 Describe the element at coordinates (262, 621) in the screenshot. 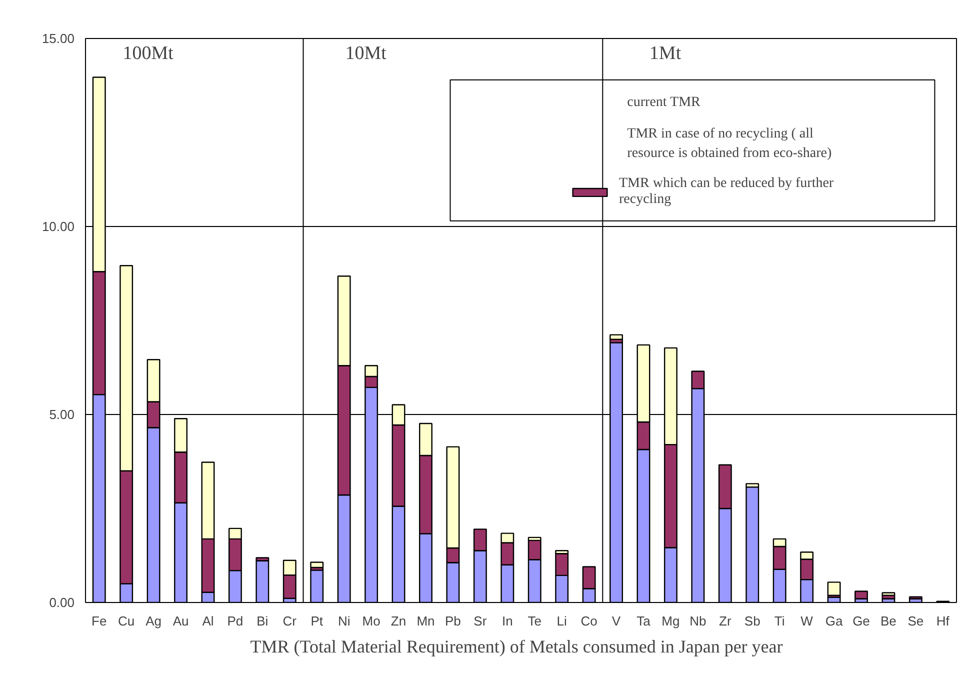

I see `x-tick-label: Bi` at that location.